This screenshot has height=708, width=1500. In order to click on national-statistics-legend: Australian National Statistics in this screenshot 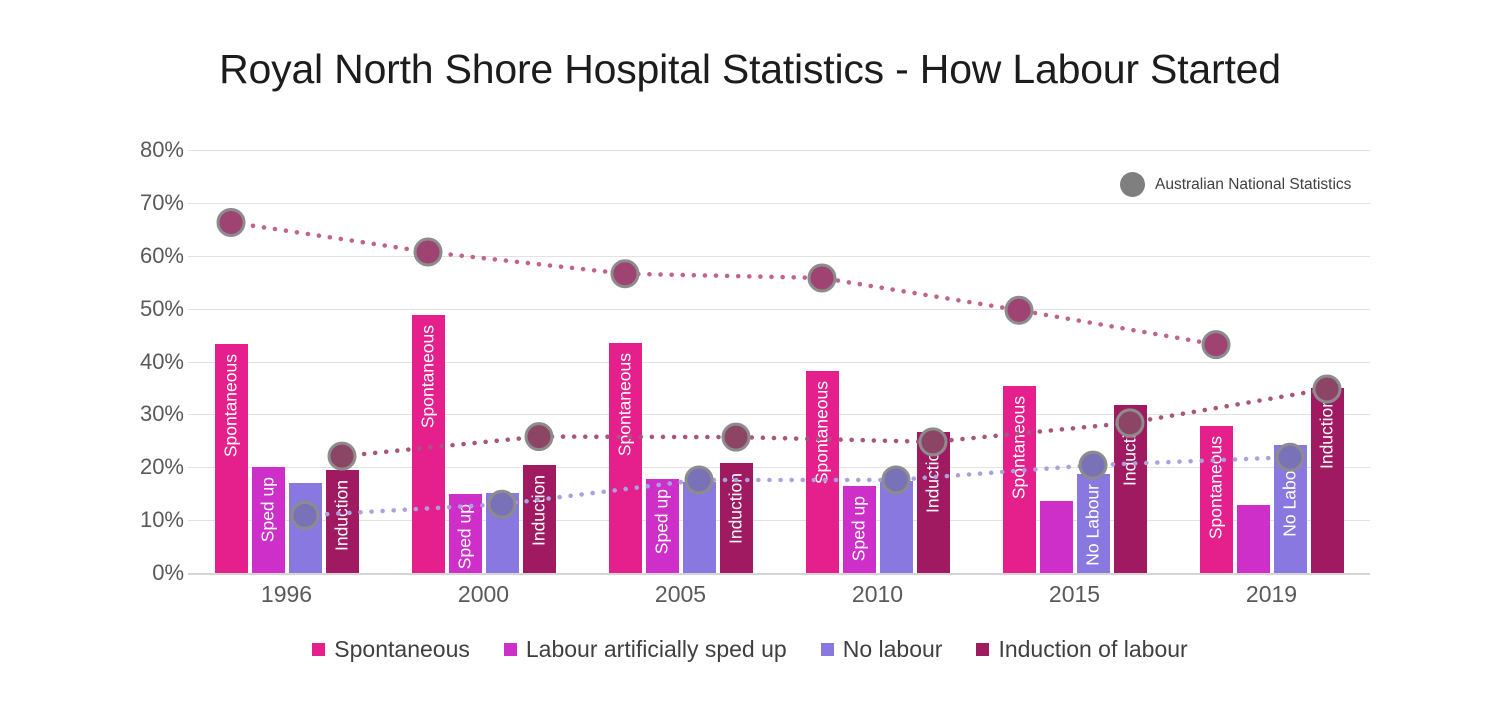, I will do `click(1235, 184)`.